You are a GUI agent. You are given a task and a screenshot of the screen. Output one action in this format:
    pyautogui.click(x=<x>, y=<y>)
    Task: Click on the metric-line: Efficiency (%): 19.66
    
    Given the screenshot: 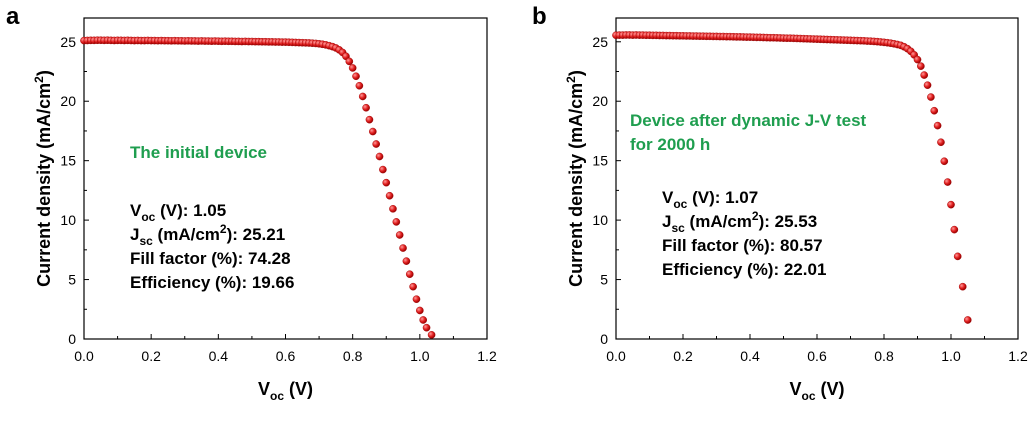 What is the action you would take?
    pyautogui.click(x=212, y=282)
    